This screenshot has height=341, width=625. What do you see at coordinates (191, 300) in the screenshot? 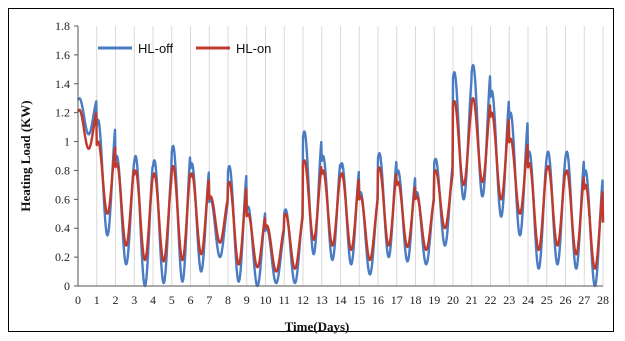
I see `x-tick-label: 6` at bounding box center [191, 300].